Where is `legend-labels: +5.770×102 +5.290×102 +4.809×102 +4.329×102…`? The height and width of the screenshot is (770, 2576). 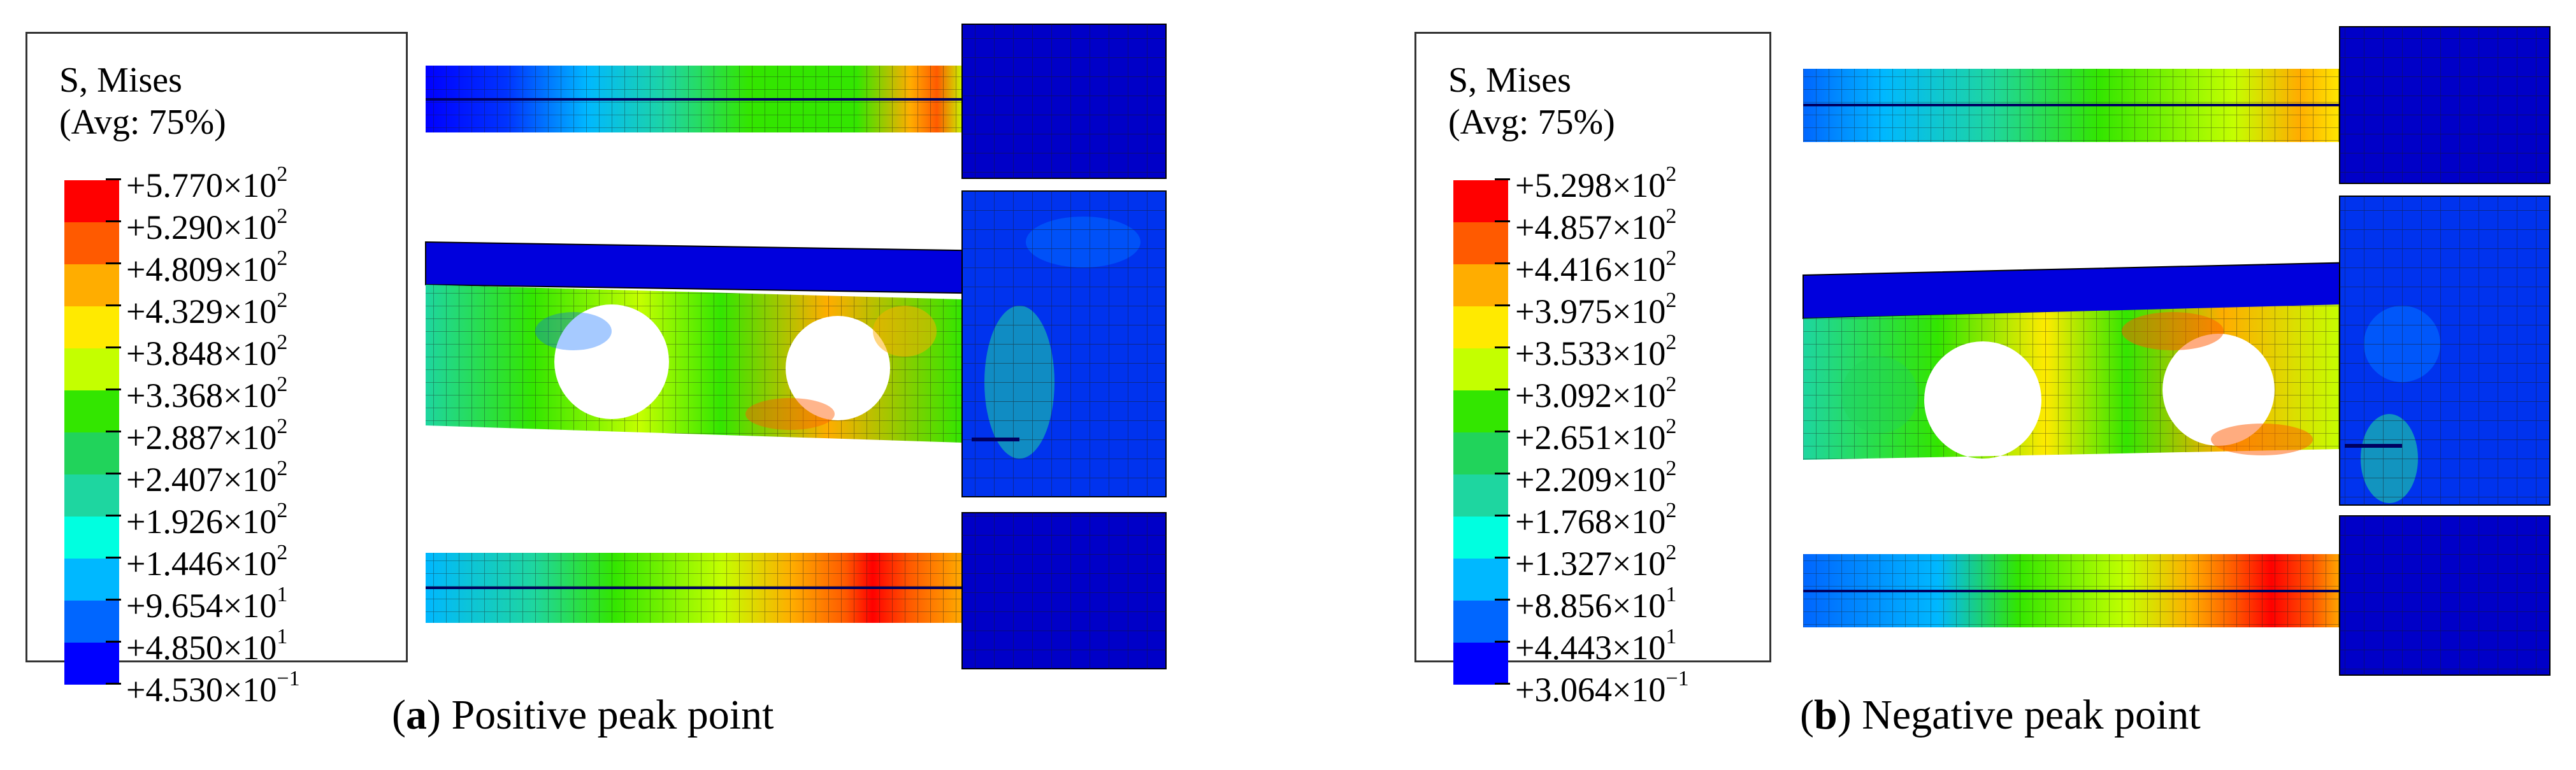 legend-labels: +5.770×102 +5.290×102 +4.809×102 +4.329×102… is located at coordinates (203, 433).